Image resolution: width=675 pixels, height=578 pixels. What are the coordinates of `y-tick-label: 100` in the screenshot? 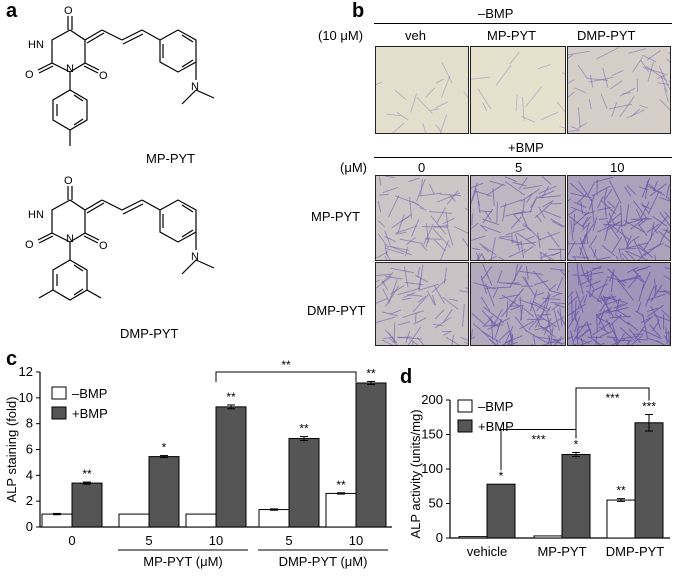 It's located at (432, 468).